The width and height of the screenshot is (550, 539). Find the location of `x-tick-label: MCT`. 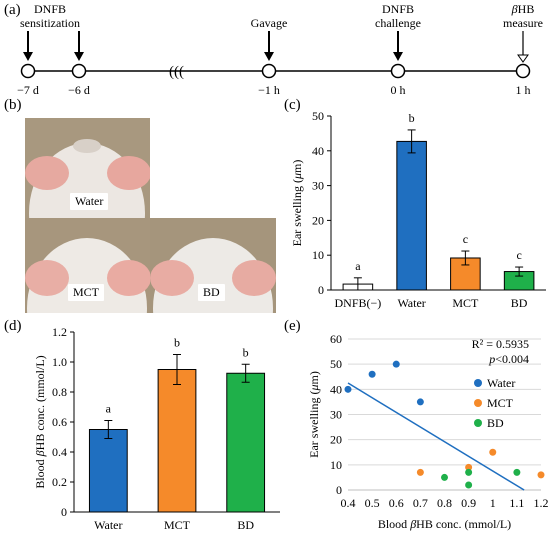

x-tick-label: MCT is located at coordinates (465, 303).